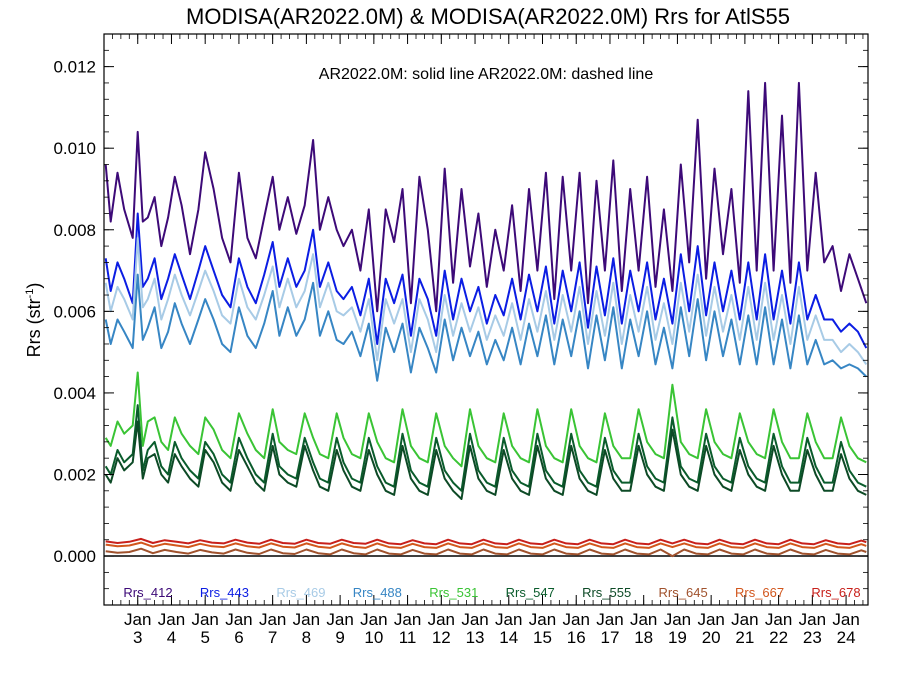 The width and height of the screenshot is (900, 675). I want to click on x-tick-year: 21, so click(744, 637).